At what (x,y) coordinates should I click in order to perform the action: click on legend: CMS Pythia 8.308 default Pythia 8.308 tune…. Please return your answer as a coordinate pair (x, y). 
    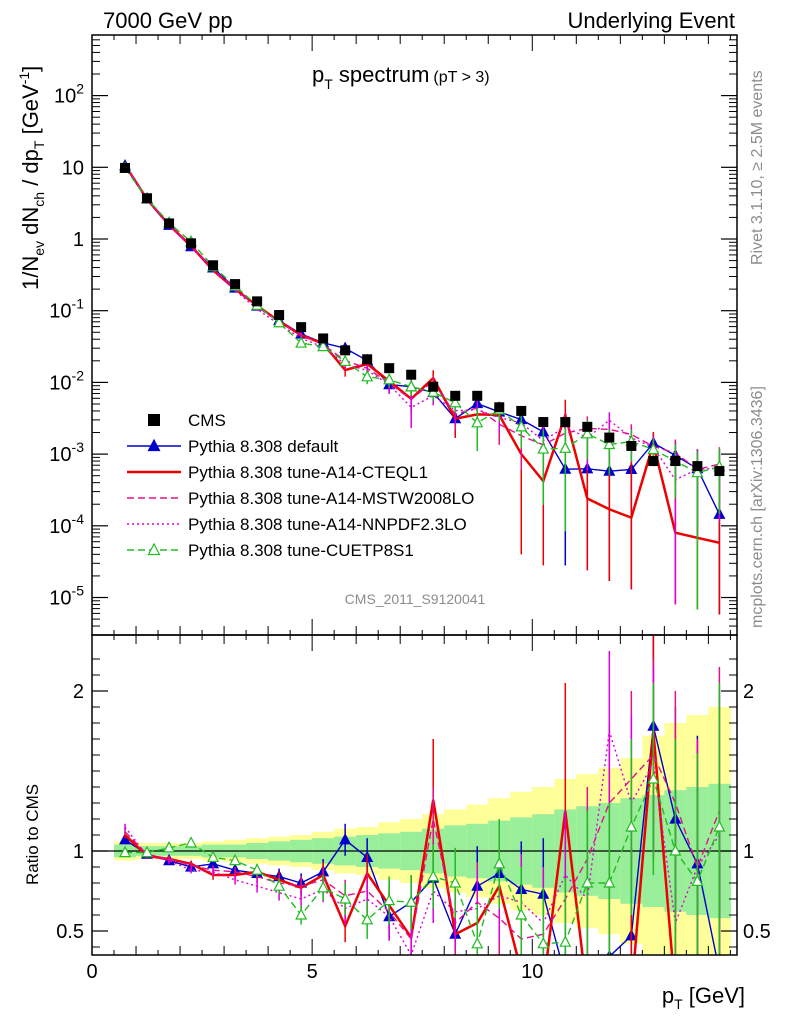
    Looking at the image, I should click on (300, 485).